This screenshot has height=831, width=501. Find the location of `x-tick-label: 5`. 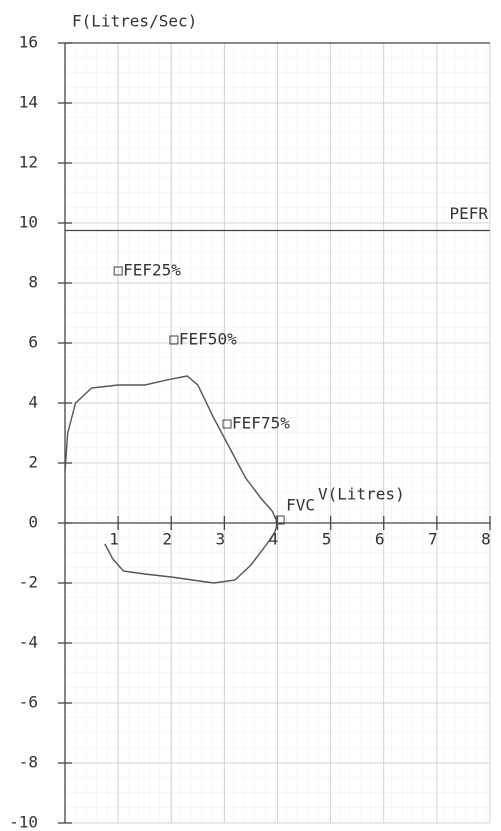

x-tick-label: 5 is located at coordinates (327, 539).